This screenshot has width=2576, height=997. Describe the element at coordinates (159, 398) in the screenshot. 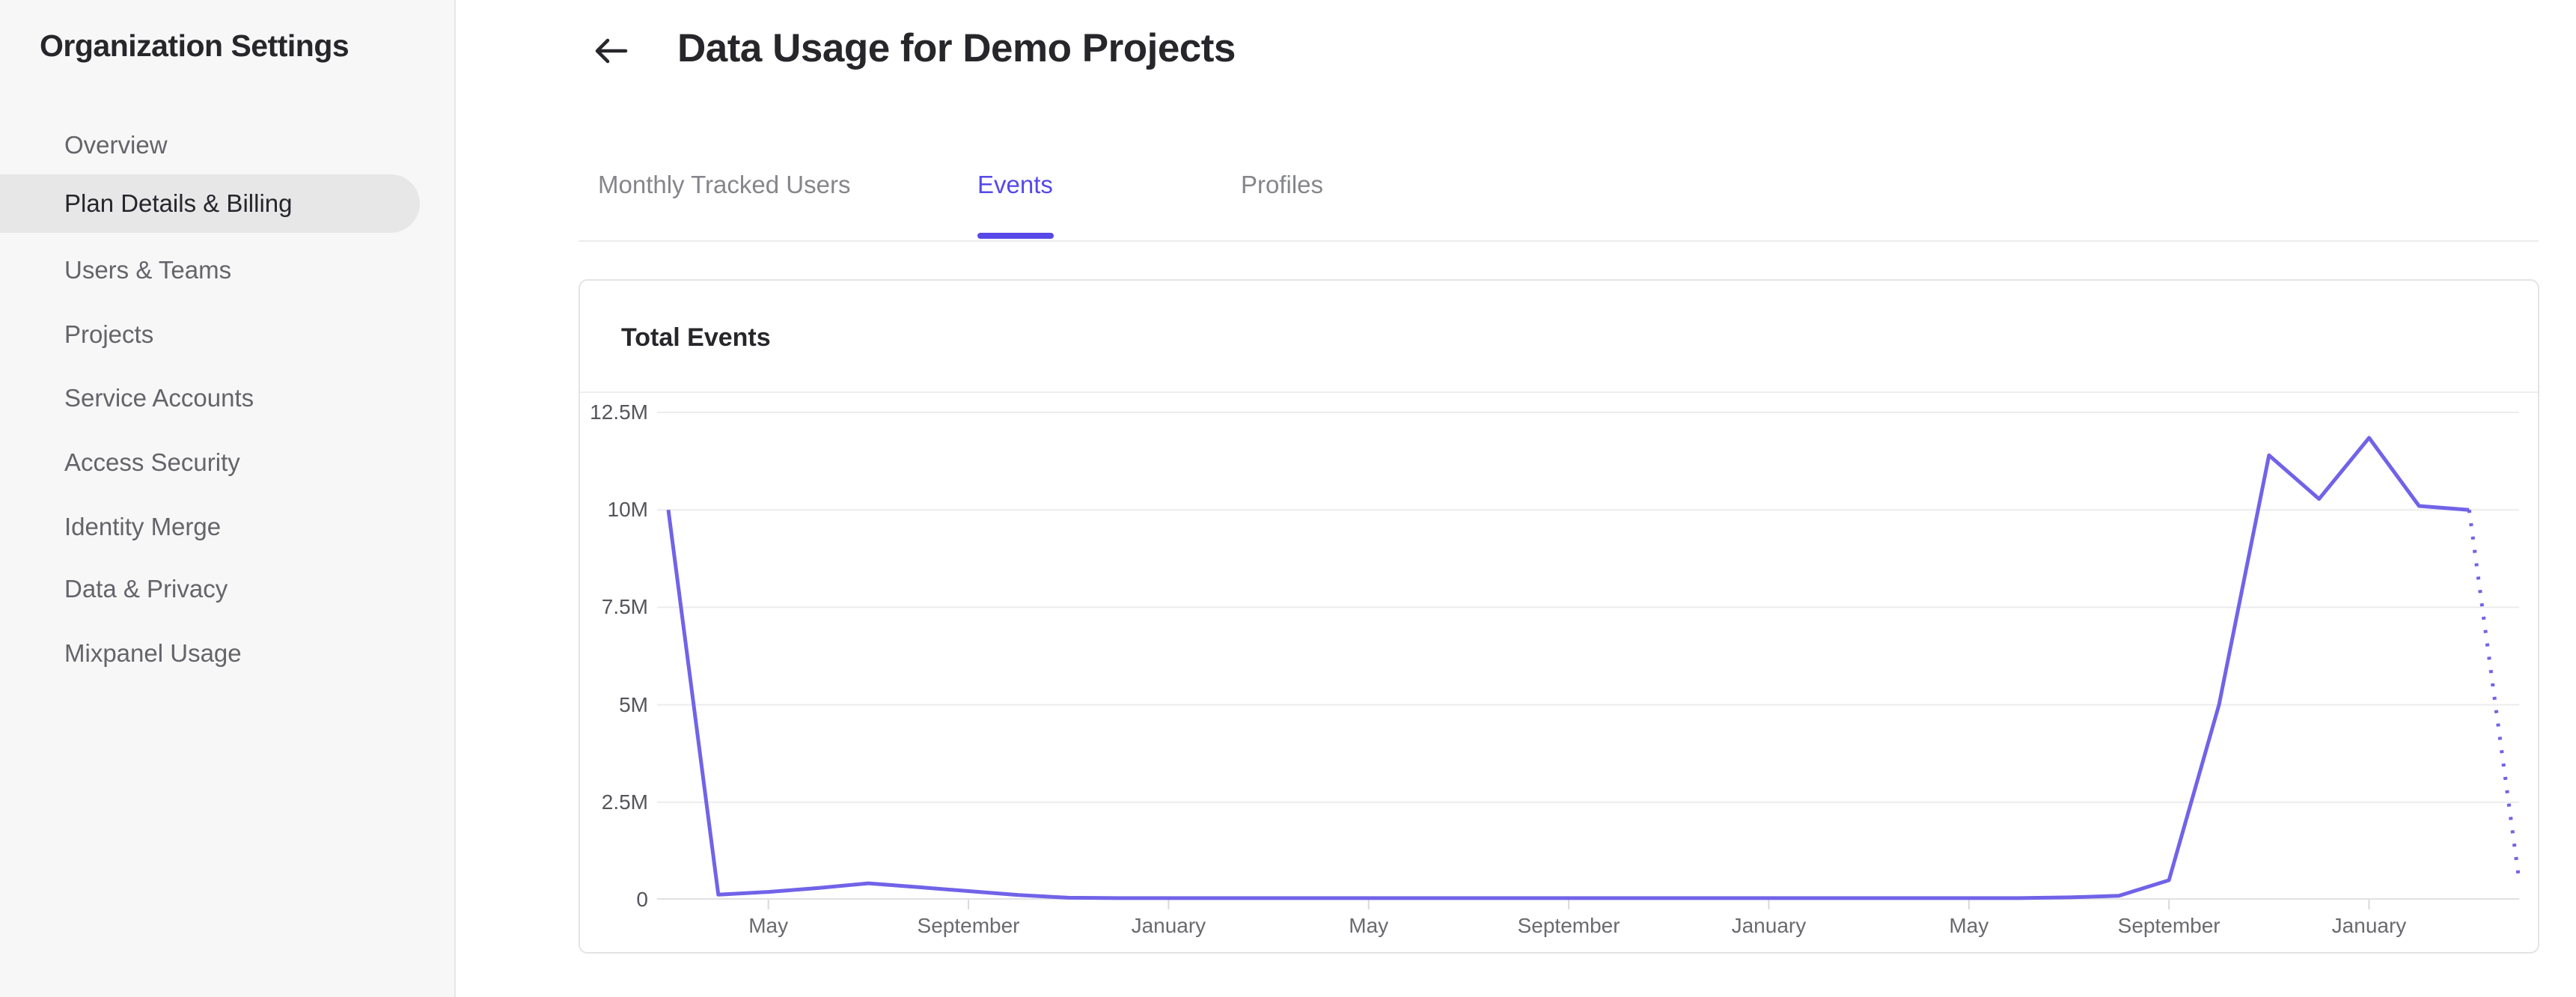

I see `sidebar-item-service-accounts: Service Accounts` at that location.